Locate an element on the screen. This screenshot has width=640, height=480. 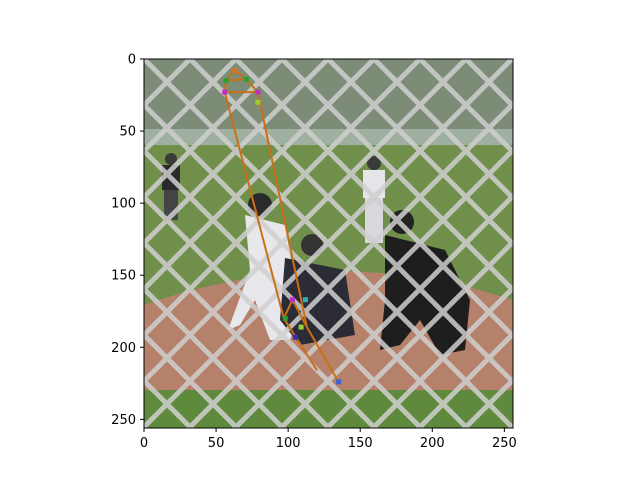
y-tick-label: 150 is located at coordinates (123, 276).